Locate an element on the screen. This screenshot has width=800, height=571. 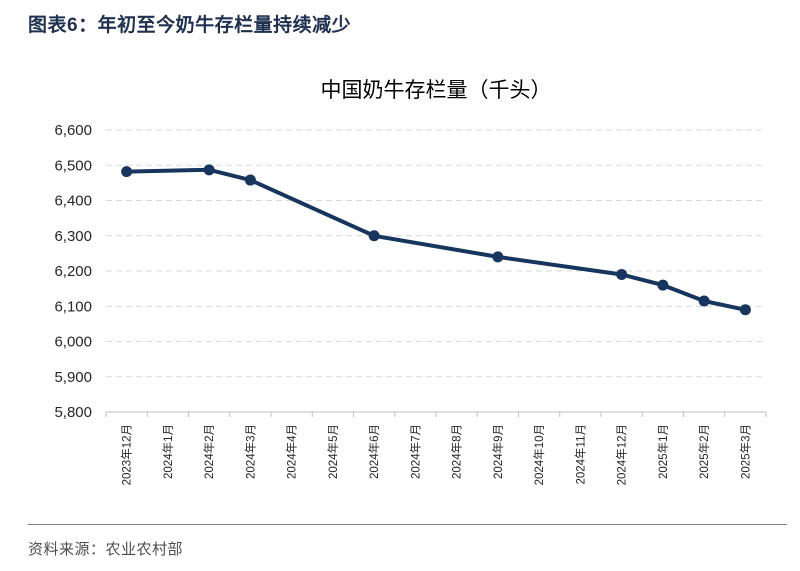
y-axis-tick-label: 6,000 is located at coordinates (73, 342).